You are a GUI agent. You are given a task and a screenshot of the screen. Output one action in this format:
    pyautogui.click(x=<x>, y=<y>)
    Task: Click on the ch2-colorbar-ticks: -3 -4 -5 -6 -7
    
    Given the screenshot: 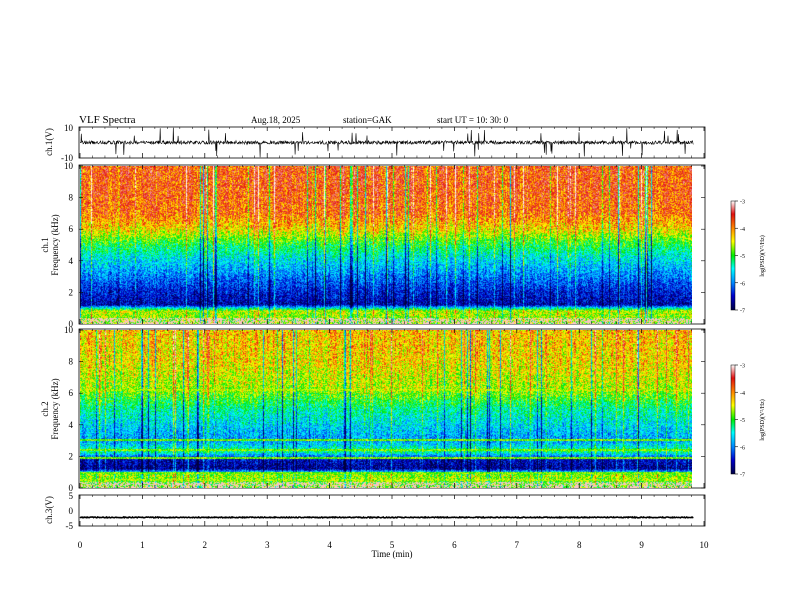 What is the action you would take?
    pyautogui.click(x=740, y=421)
    